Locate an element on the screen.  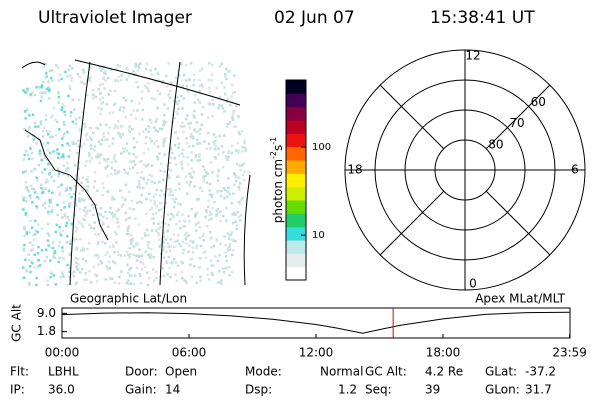
footer-value: 39 is located at coordinates (432, 390).